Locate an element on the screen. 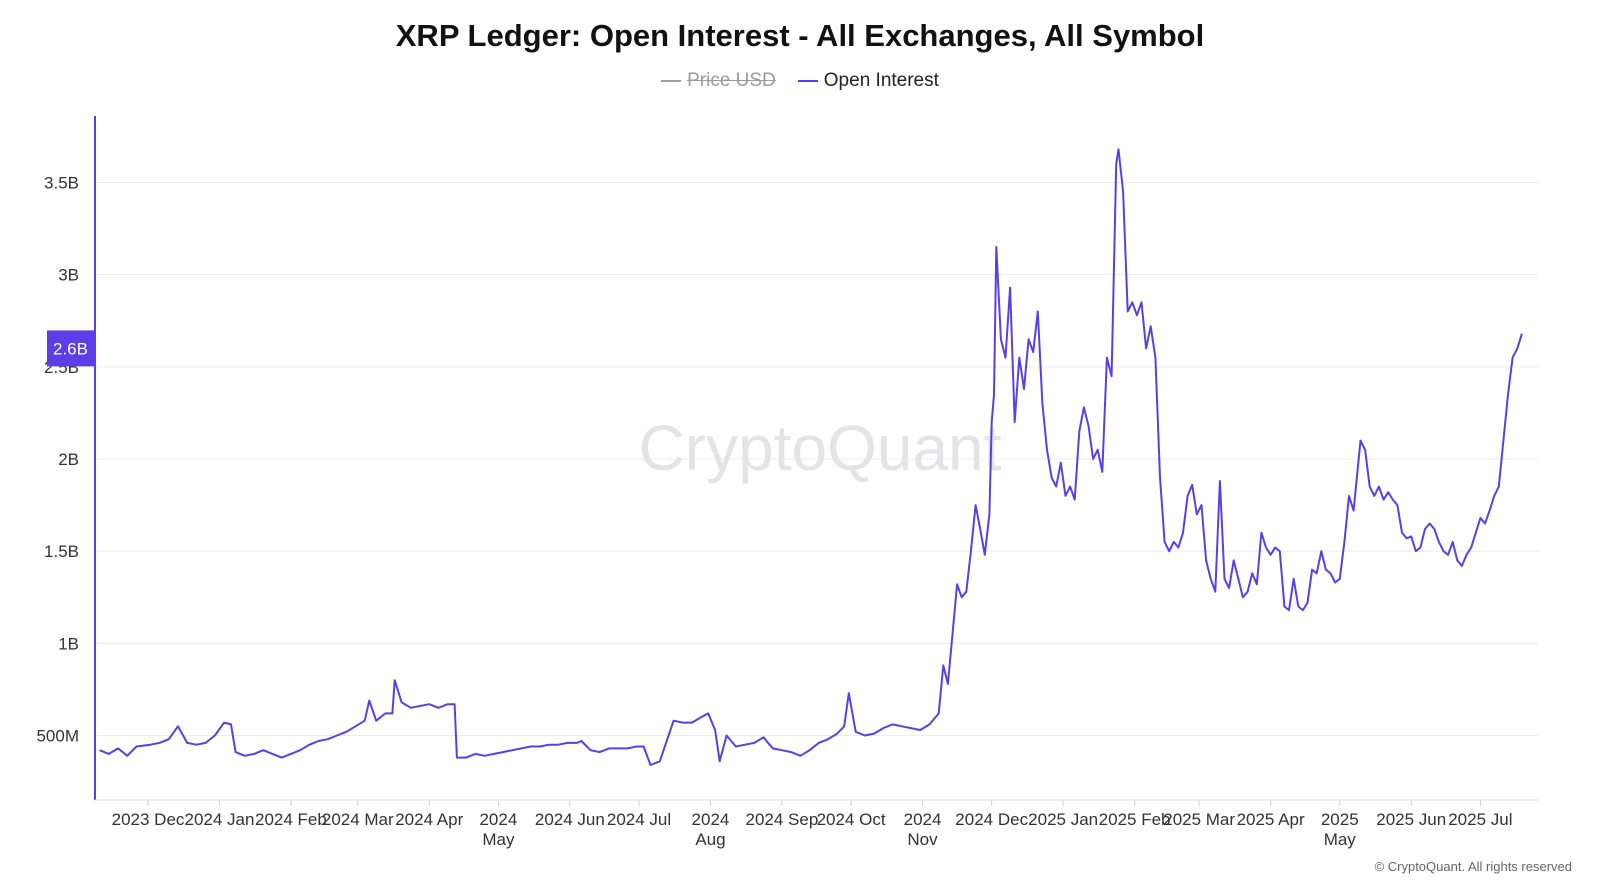  current-value-badge: 2.6B is located at coordinates (70, 348).